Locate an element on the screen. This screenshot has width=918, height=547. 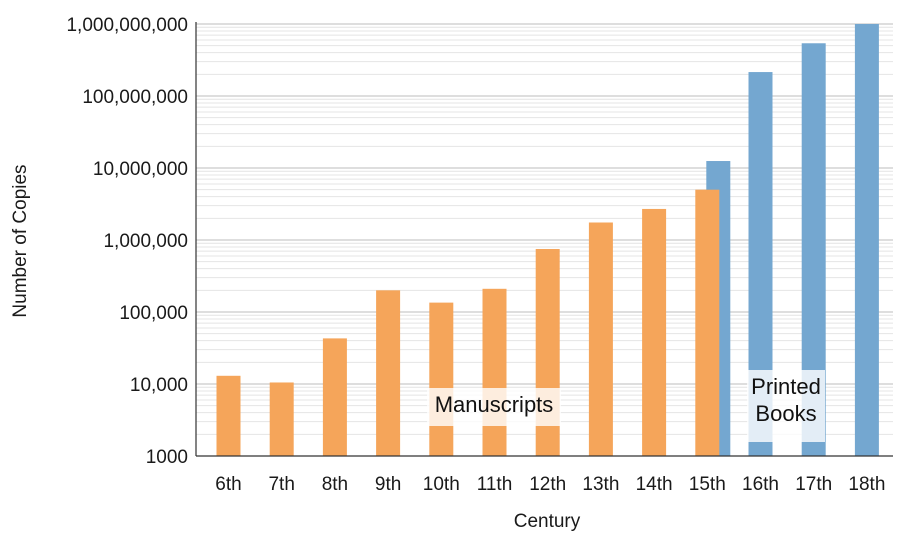
annotation-line: Printed is located at coordinates (786, 386).